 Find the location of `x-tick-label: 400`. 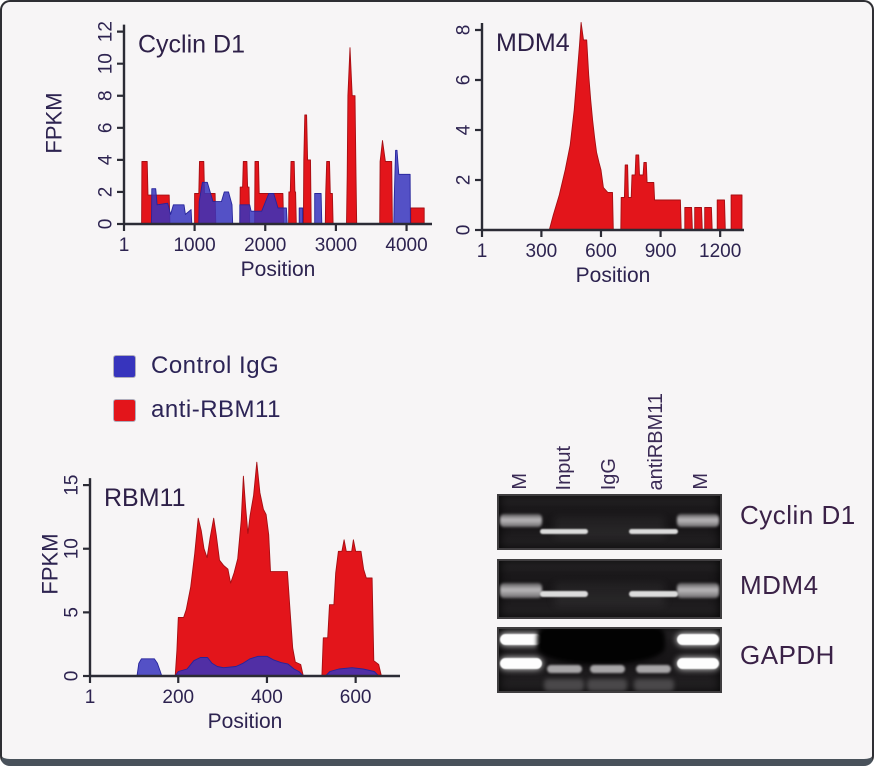

x-tick-label: 400 is located at coordinates (267, 697).